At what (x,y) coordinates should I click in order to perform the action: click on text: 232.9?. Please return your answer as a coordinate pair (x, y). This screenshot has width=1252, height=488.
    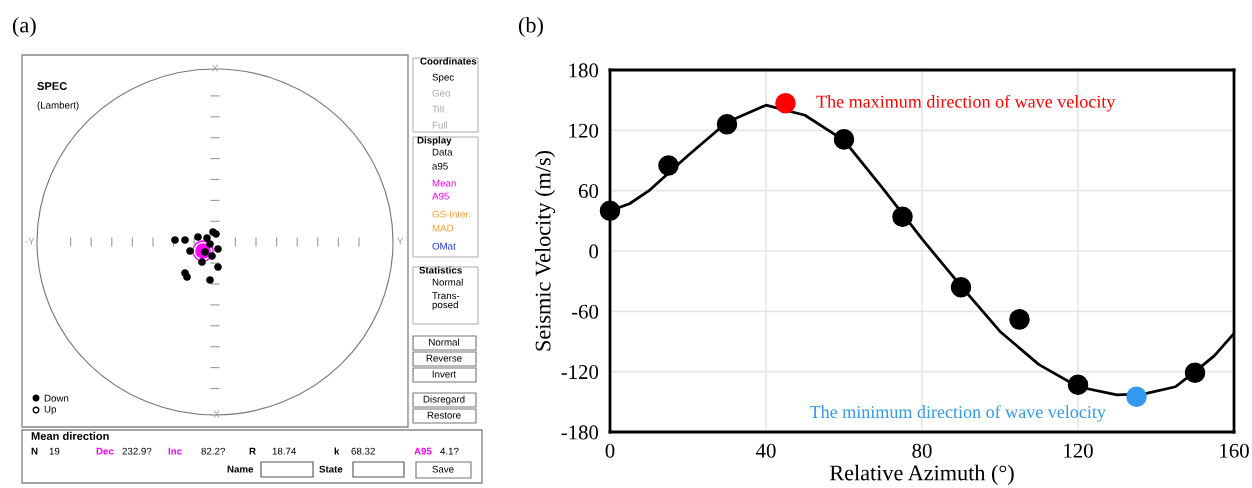
    Looking at the image, I should click on (137, 451).